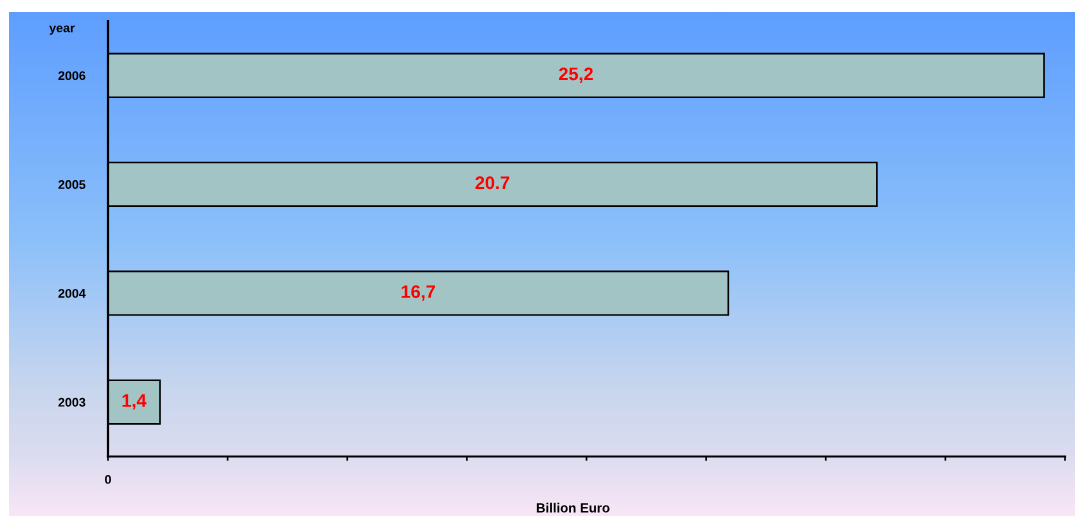  I want to click on y-tick-label: 2004, so click(72, 293).